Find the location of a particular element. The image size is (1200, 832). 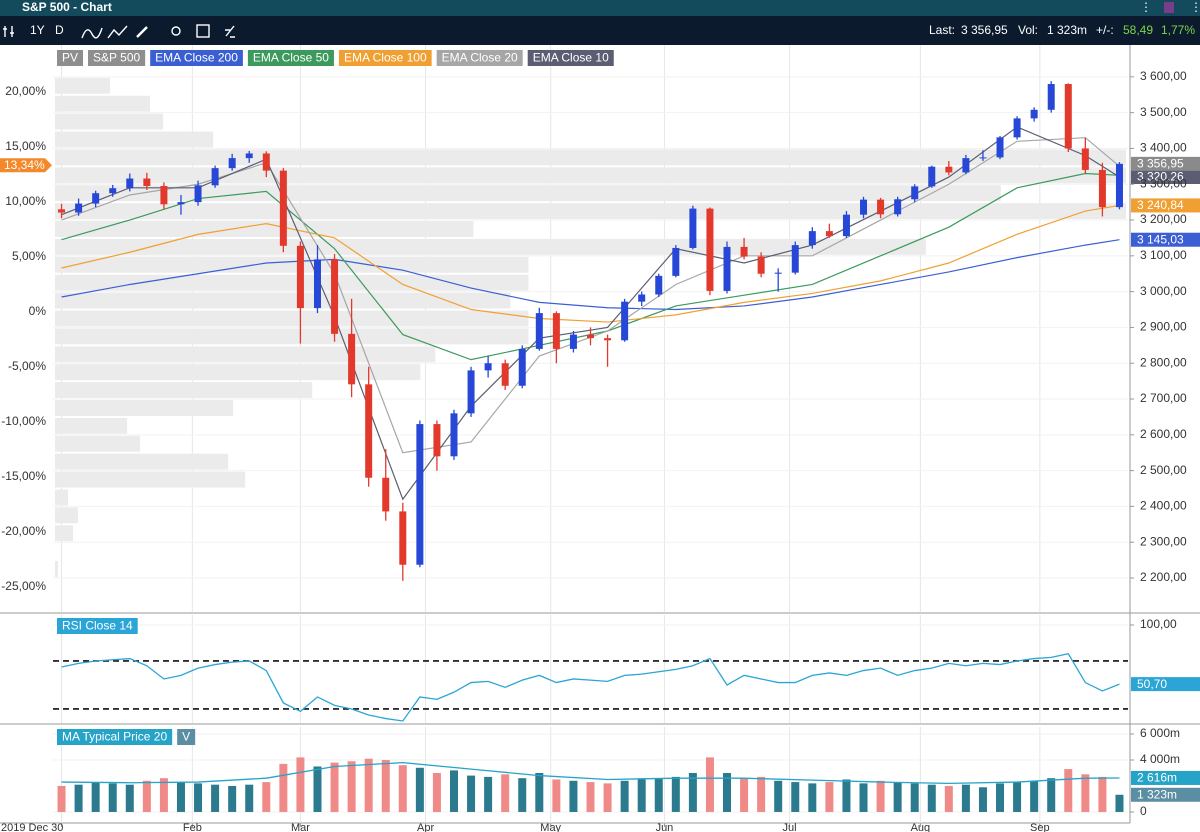

x-tick-label: May is located at coordinates (550, 827).